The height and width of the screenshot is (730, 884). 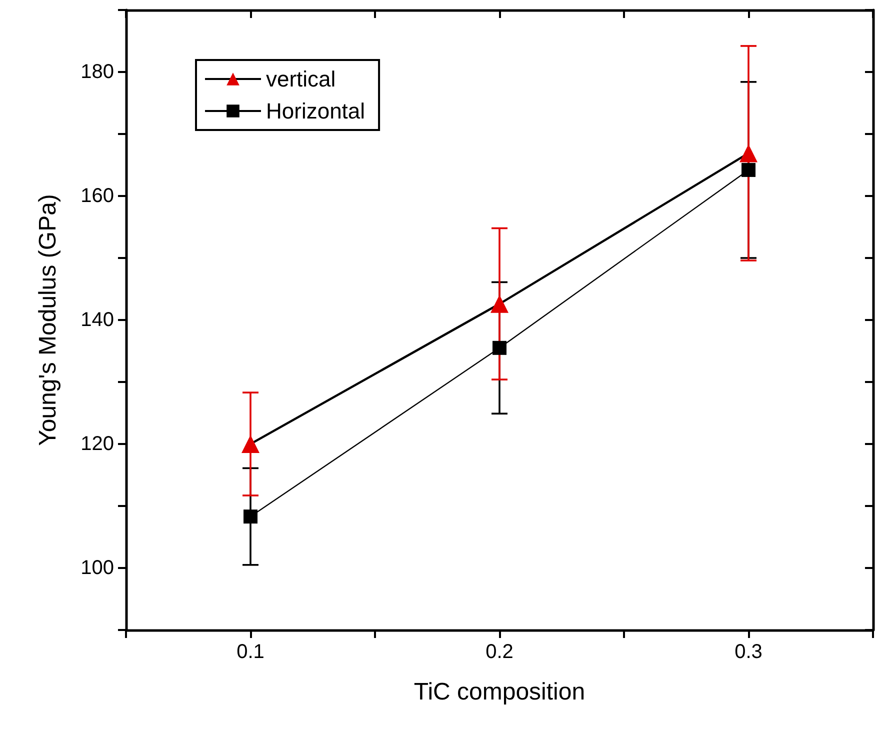 What do you see at coordinates (301, 79) in the screenshot?
I see `legend-label: vertical` at bounding box center [301, 79].